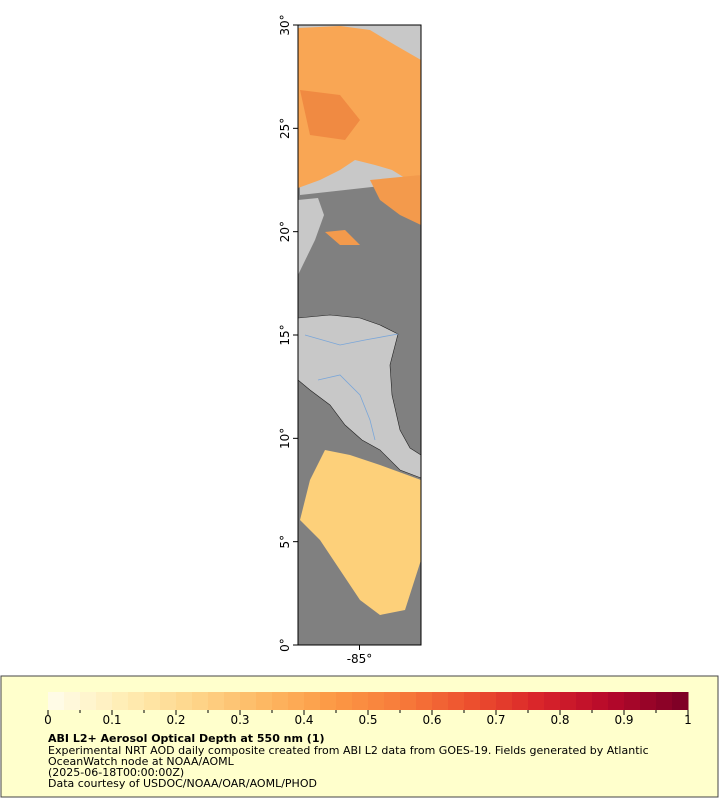 The height and width of the screenshot is (804, 720). Describe the element at coordinates (303, 720) in the screenshot. I see `colorbar-tick-label: 0.4` at that location.